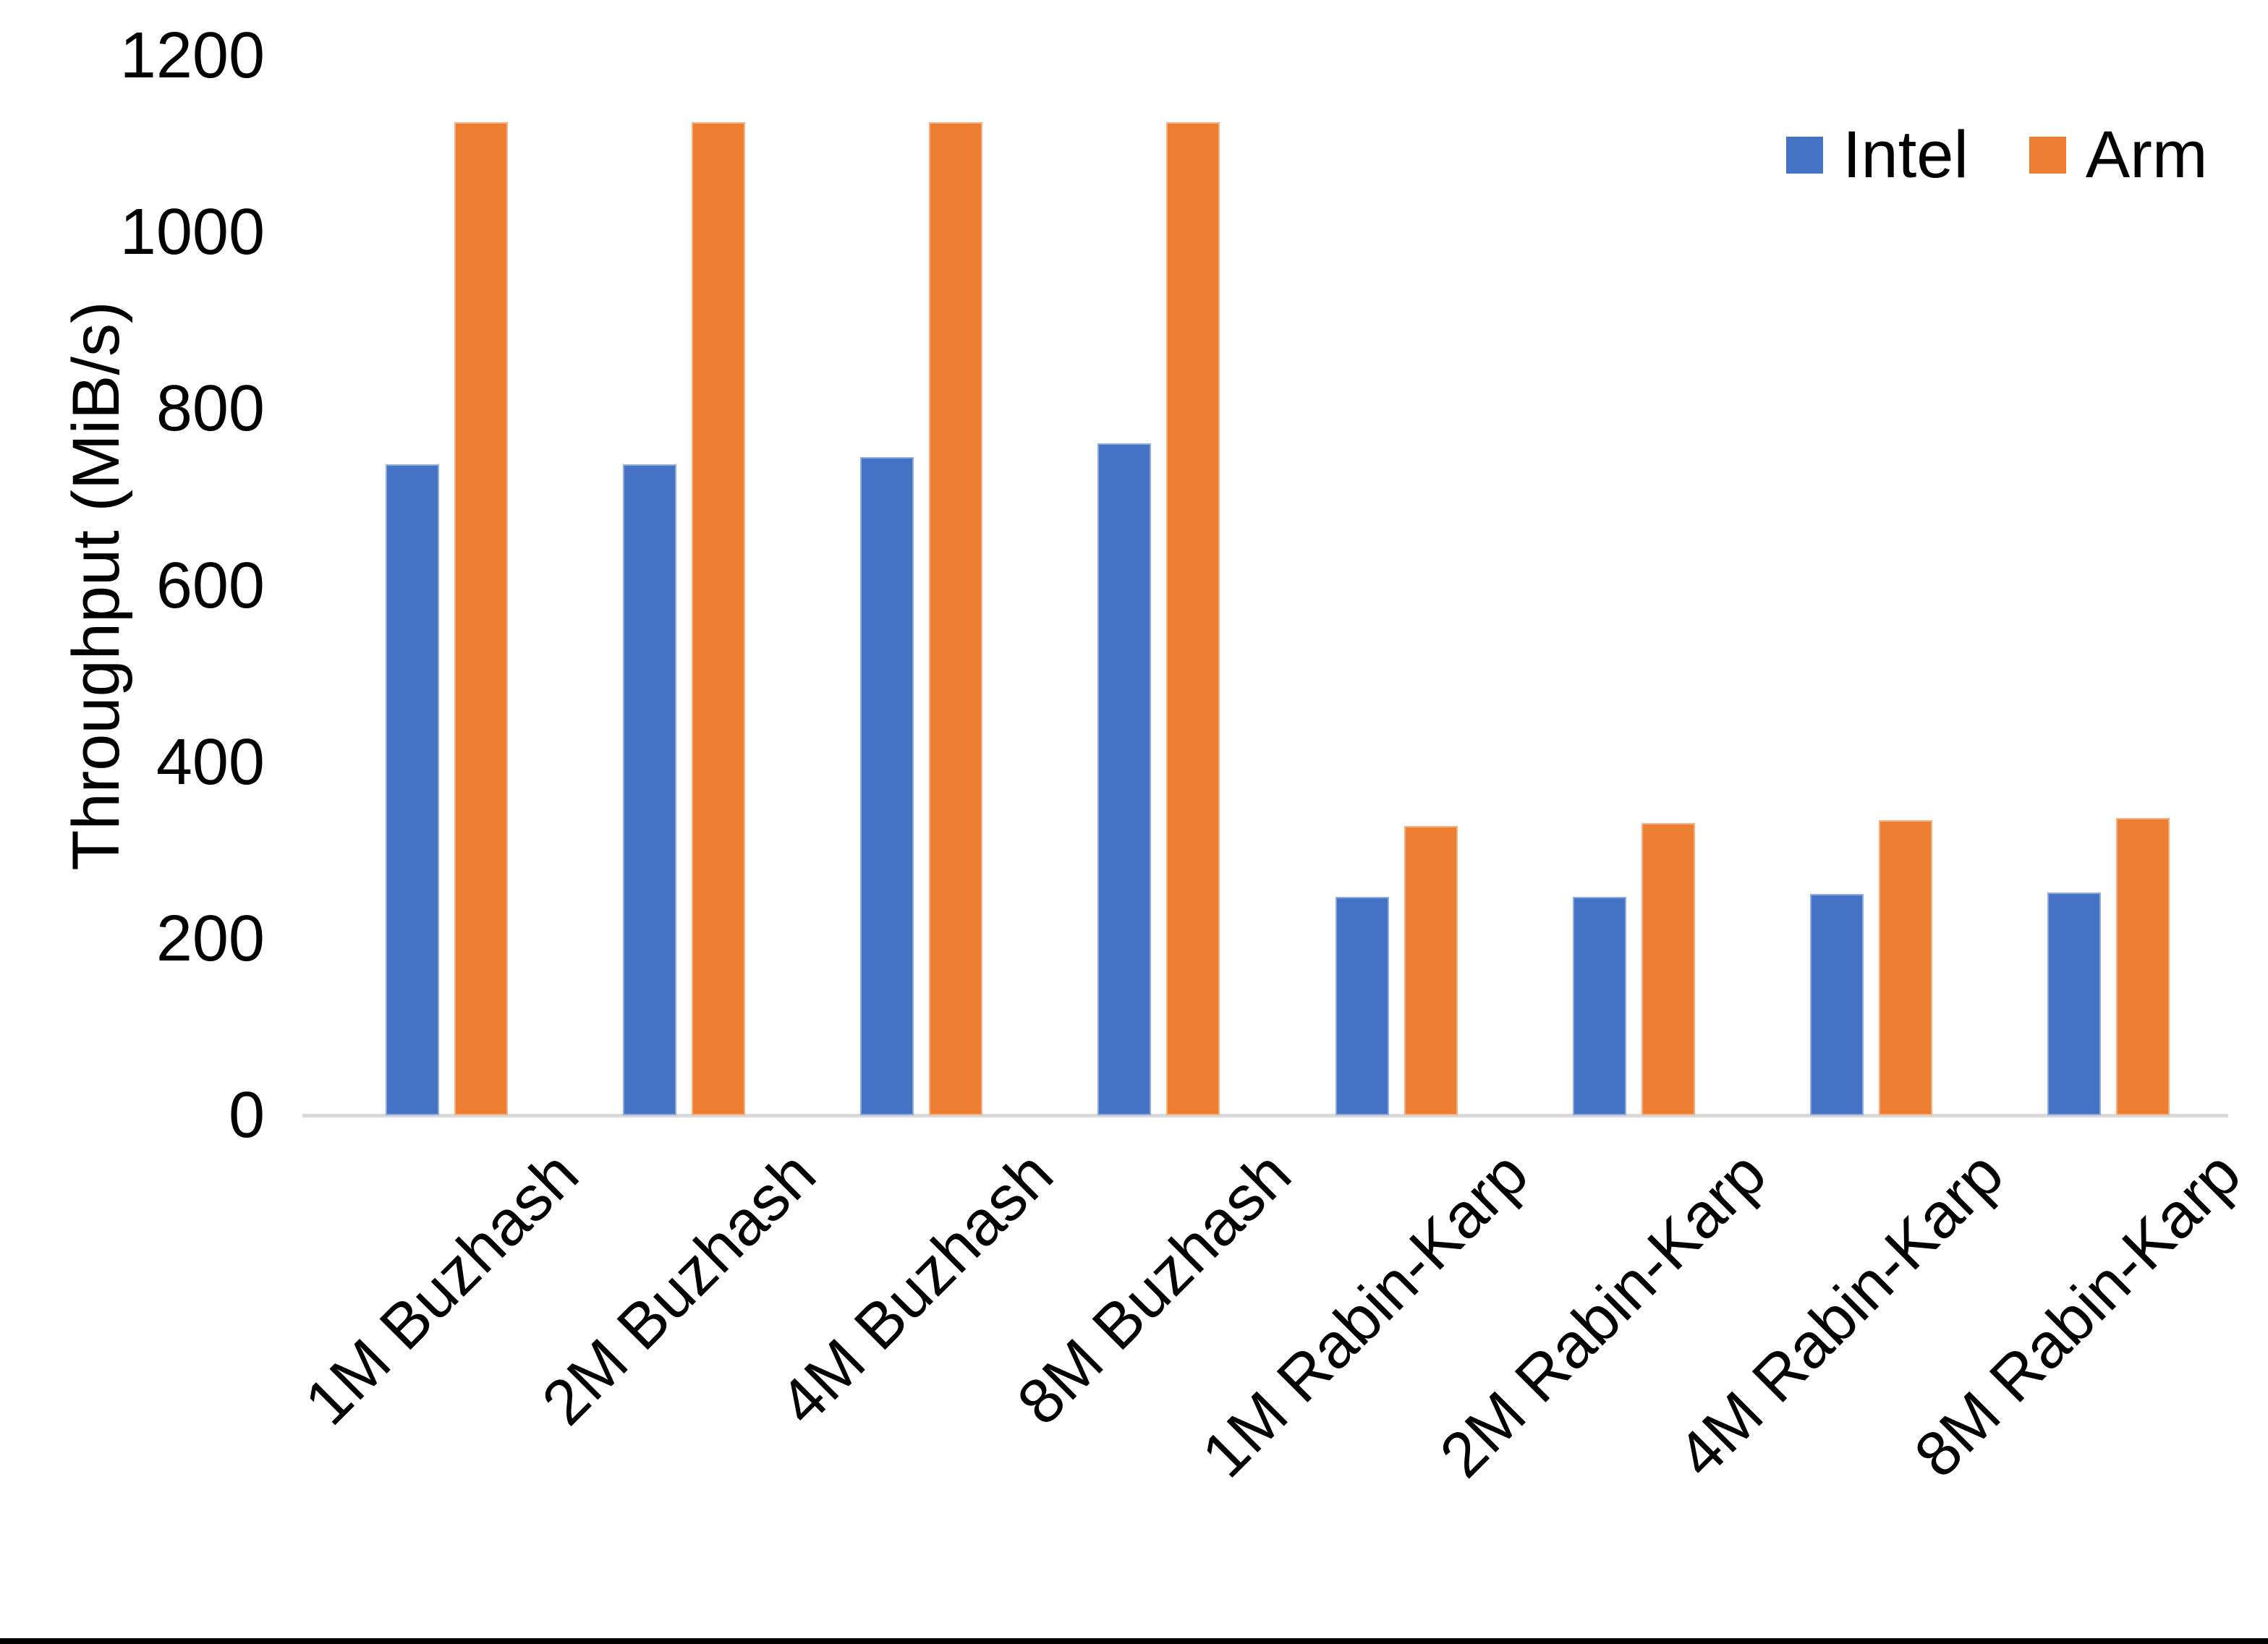  I want to click on y-tick-label-200: 200, so click(210, 938).